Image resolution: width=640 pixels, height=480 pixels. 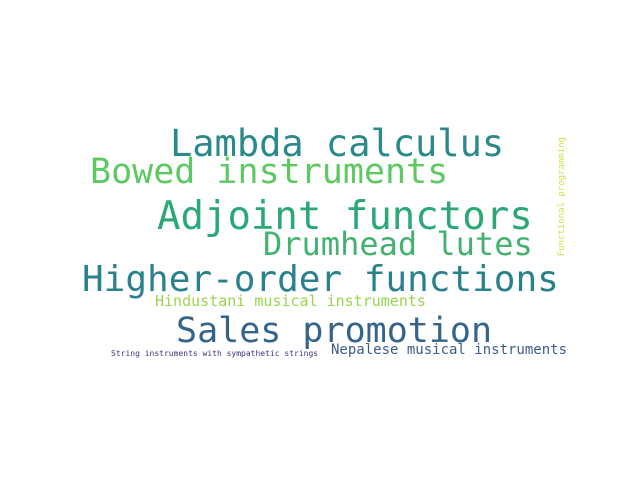 What do you see at coordinates (334, 331) in the screenshot?
I see `word-sales-promotion: Sales promotion` at bounding box center [334, 331].